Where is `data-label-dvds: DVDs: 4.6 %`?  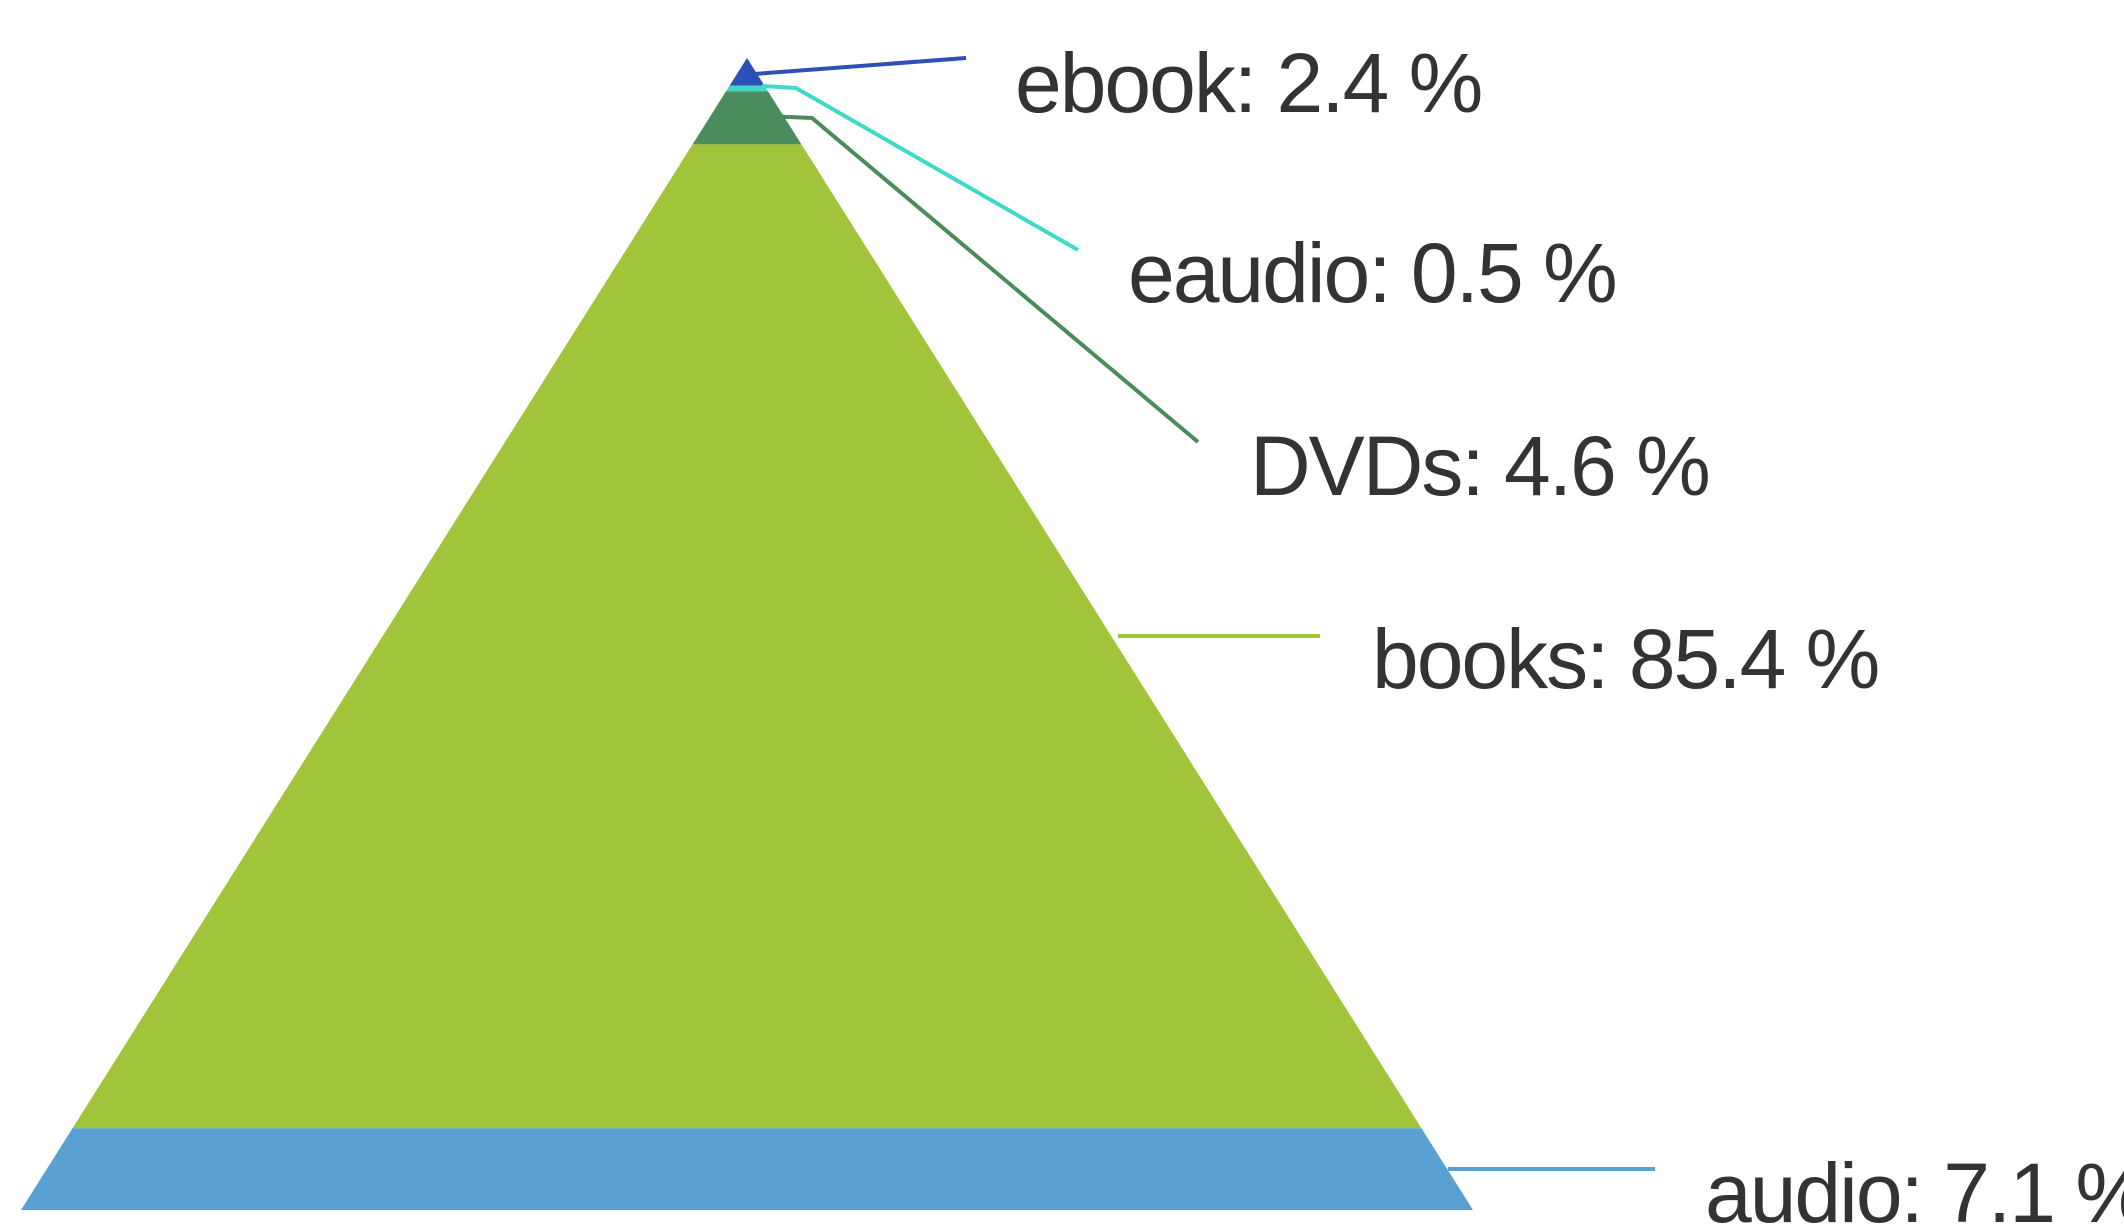 data-label-dvds: DVDs: 4.6 % is located at coordinates (1479, 466).